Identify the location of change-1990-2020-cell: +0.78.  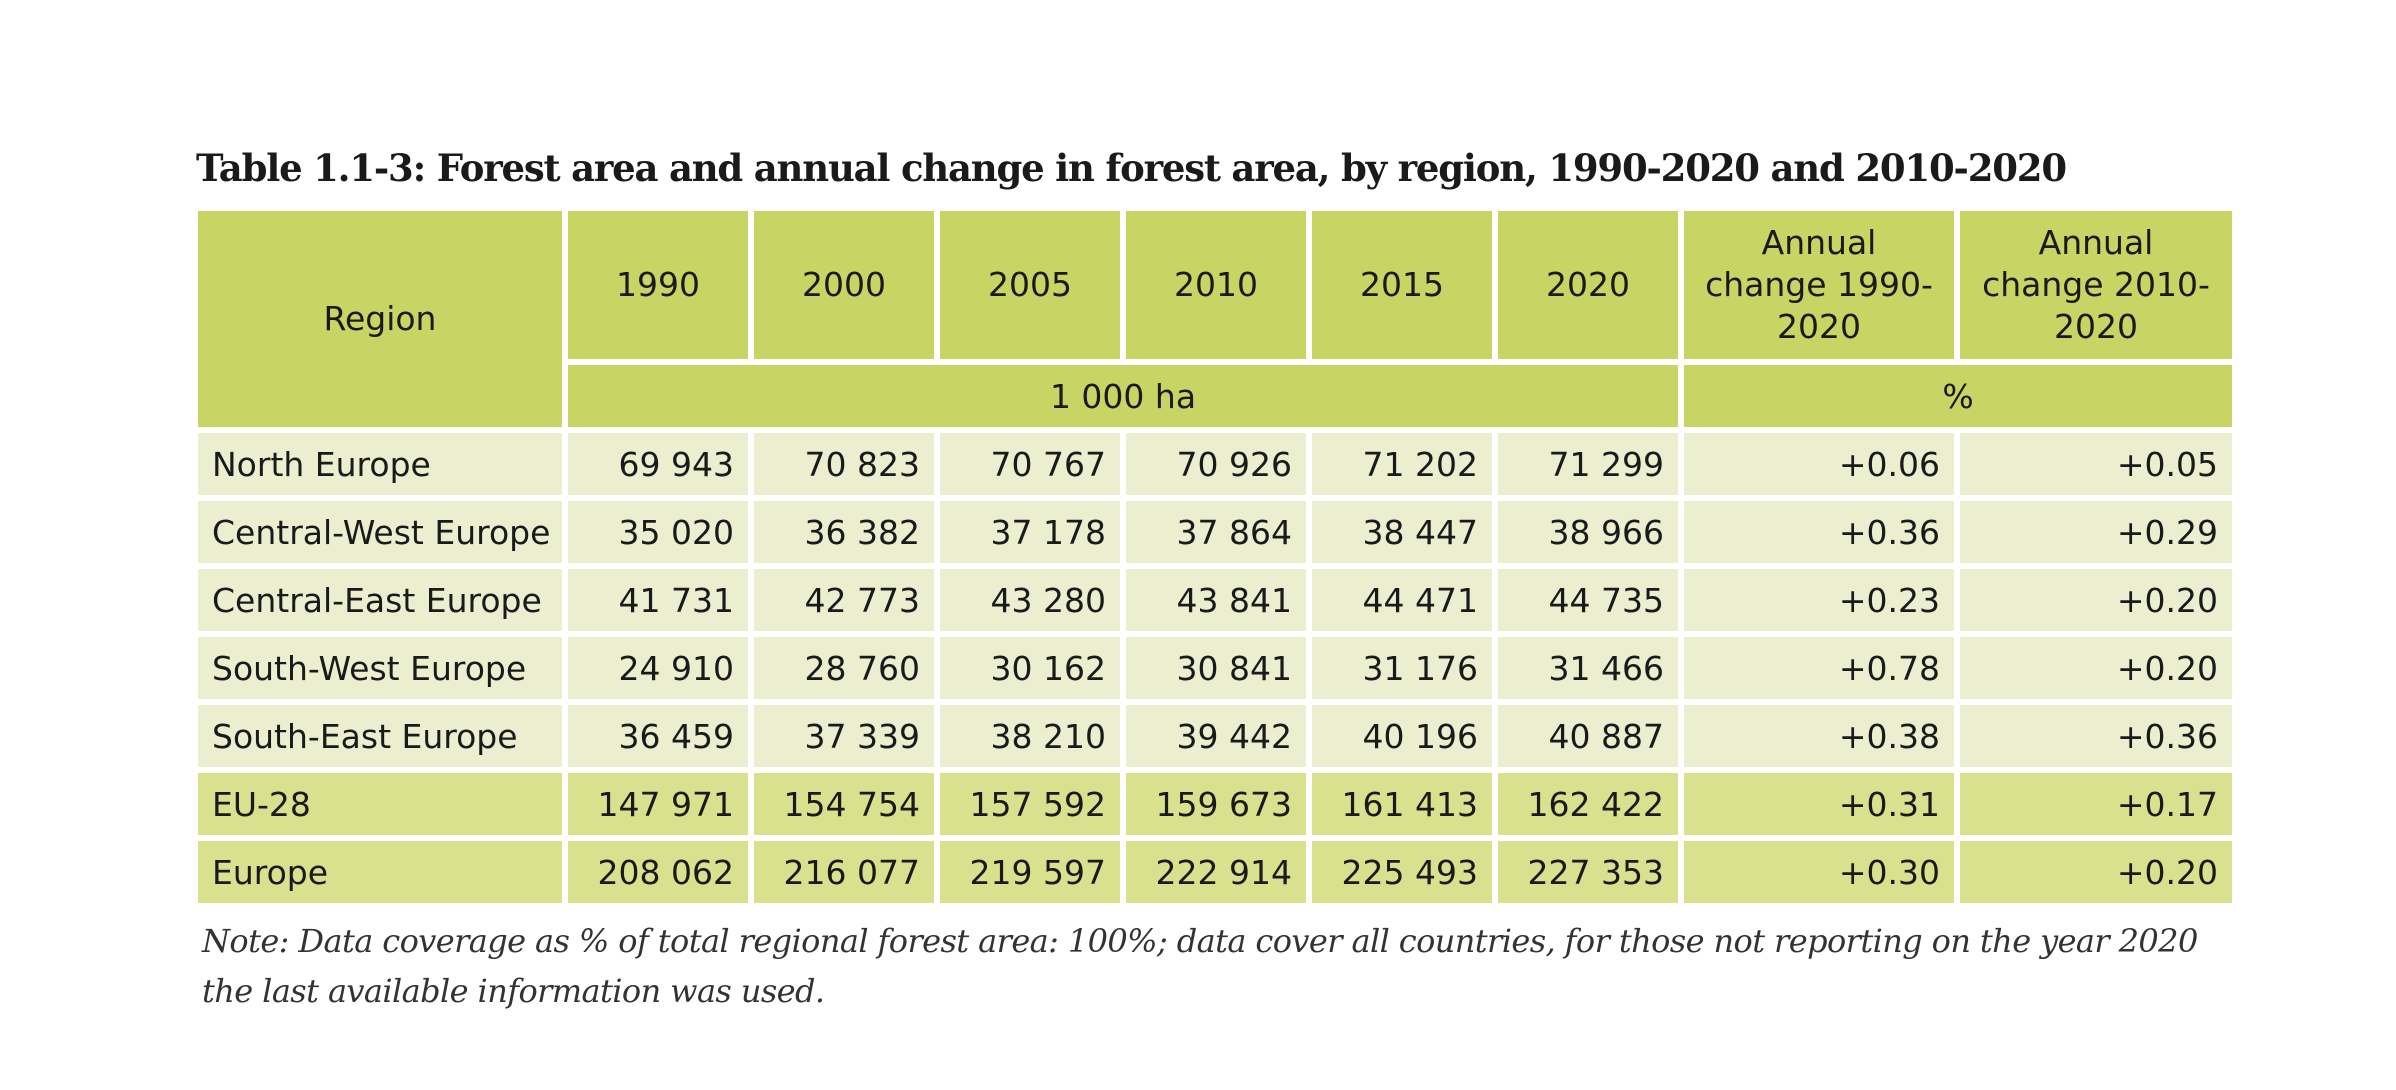
(1819, 668).